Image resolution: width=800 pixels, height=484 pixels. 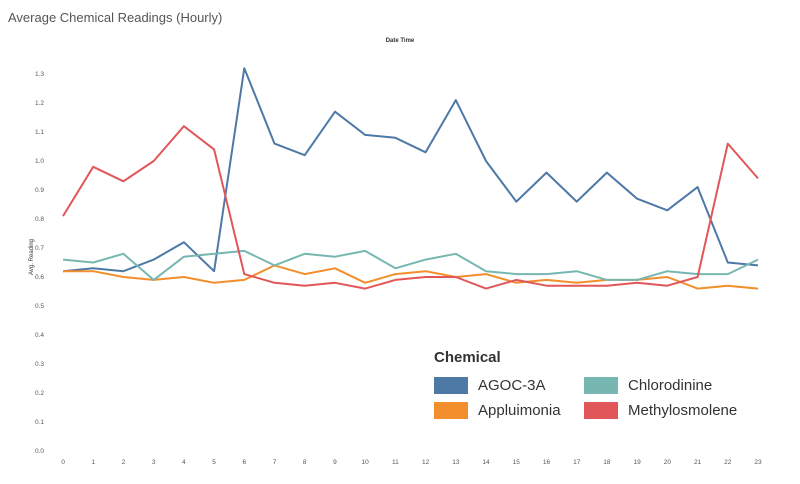 I want to click on y-tick-label: 1.2, so click(x=39, y=103).